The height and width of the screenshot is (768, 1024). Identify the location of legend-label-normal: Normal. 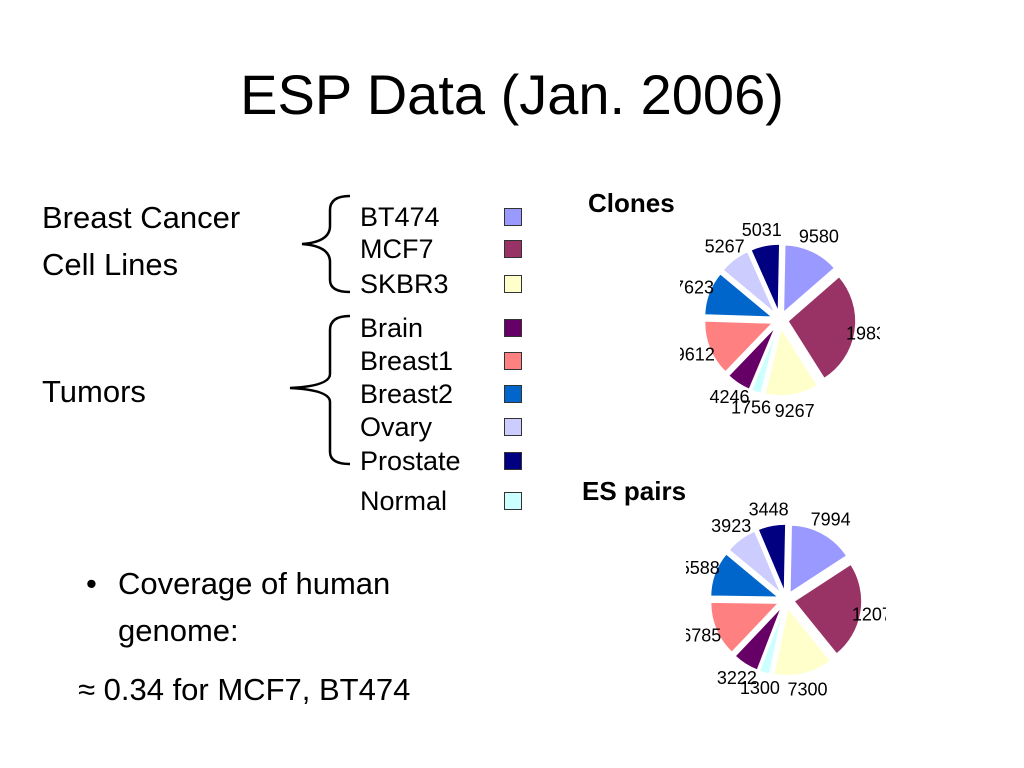
(404, 501).